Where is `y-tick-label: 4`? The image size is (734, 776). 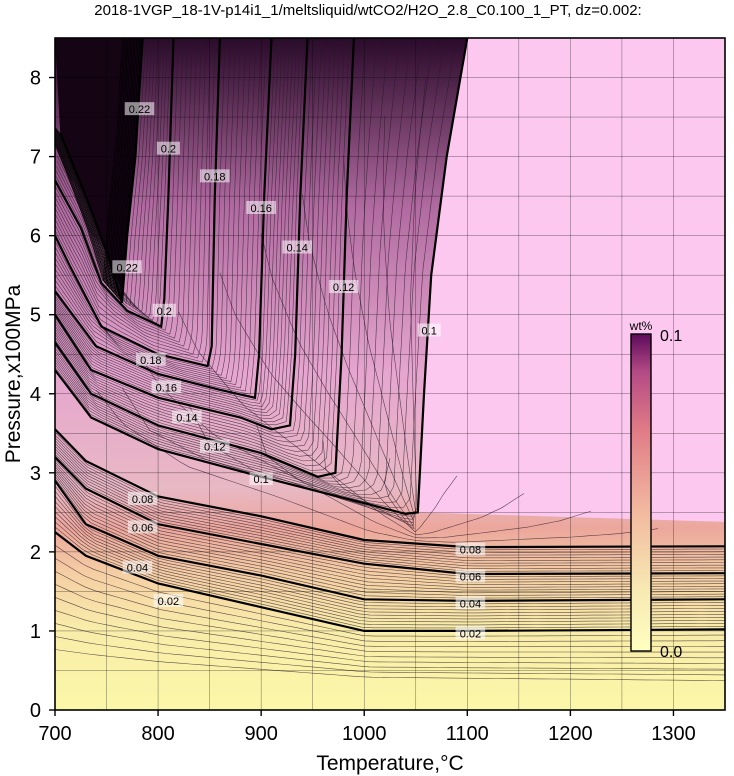 y-tick-label: 4 is located at coordinates (35, 395).